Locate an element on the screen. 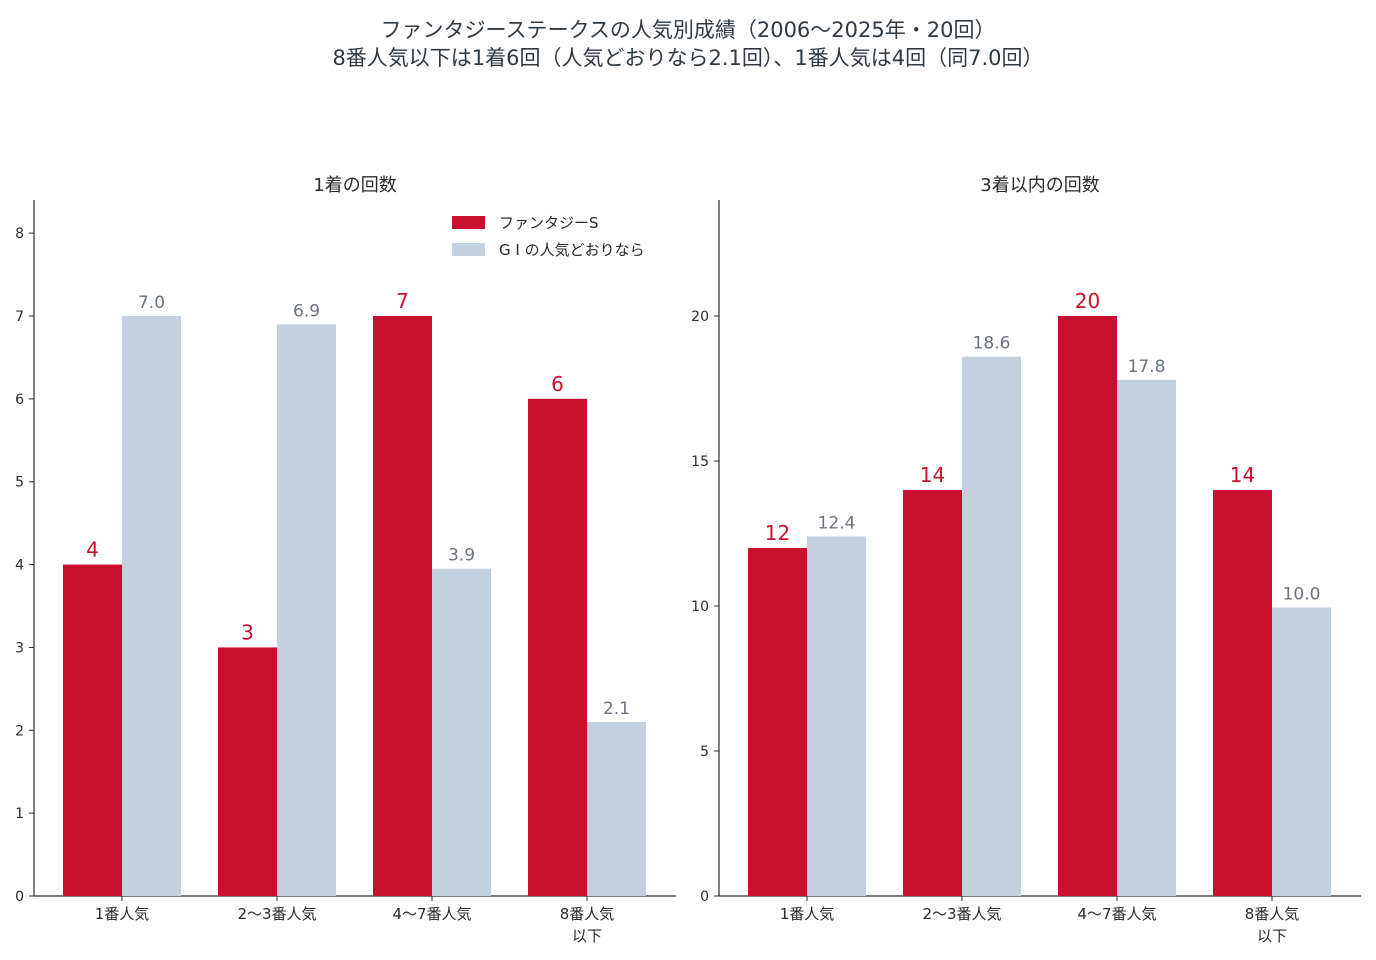 This screenshot has height=960, width=1376. data-label-expected: 10.0 is located at coordinates (1302, 594).